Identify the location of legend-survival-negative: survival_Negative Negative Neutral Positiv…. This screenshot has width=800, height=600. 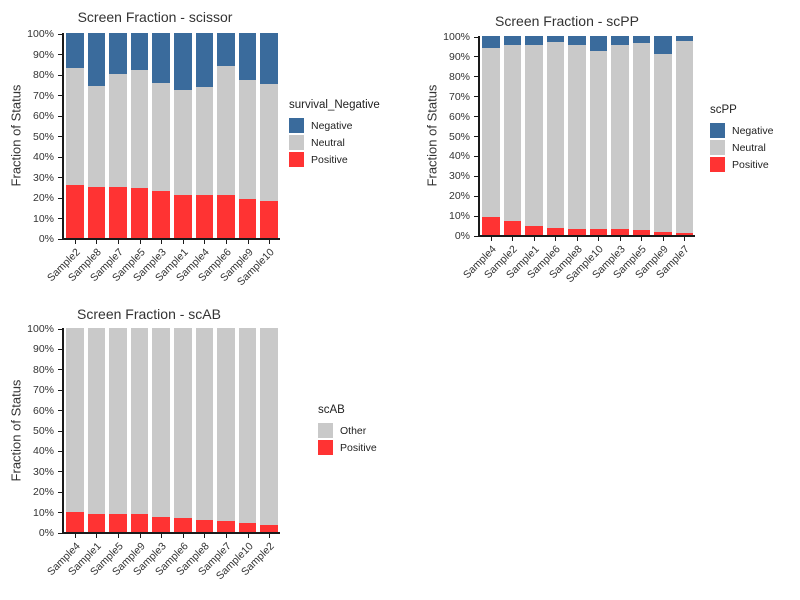
(334, 134).